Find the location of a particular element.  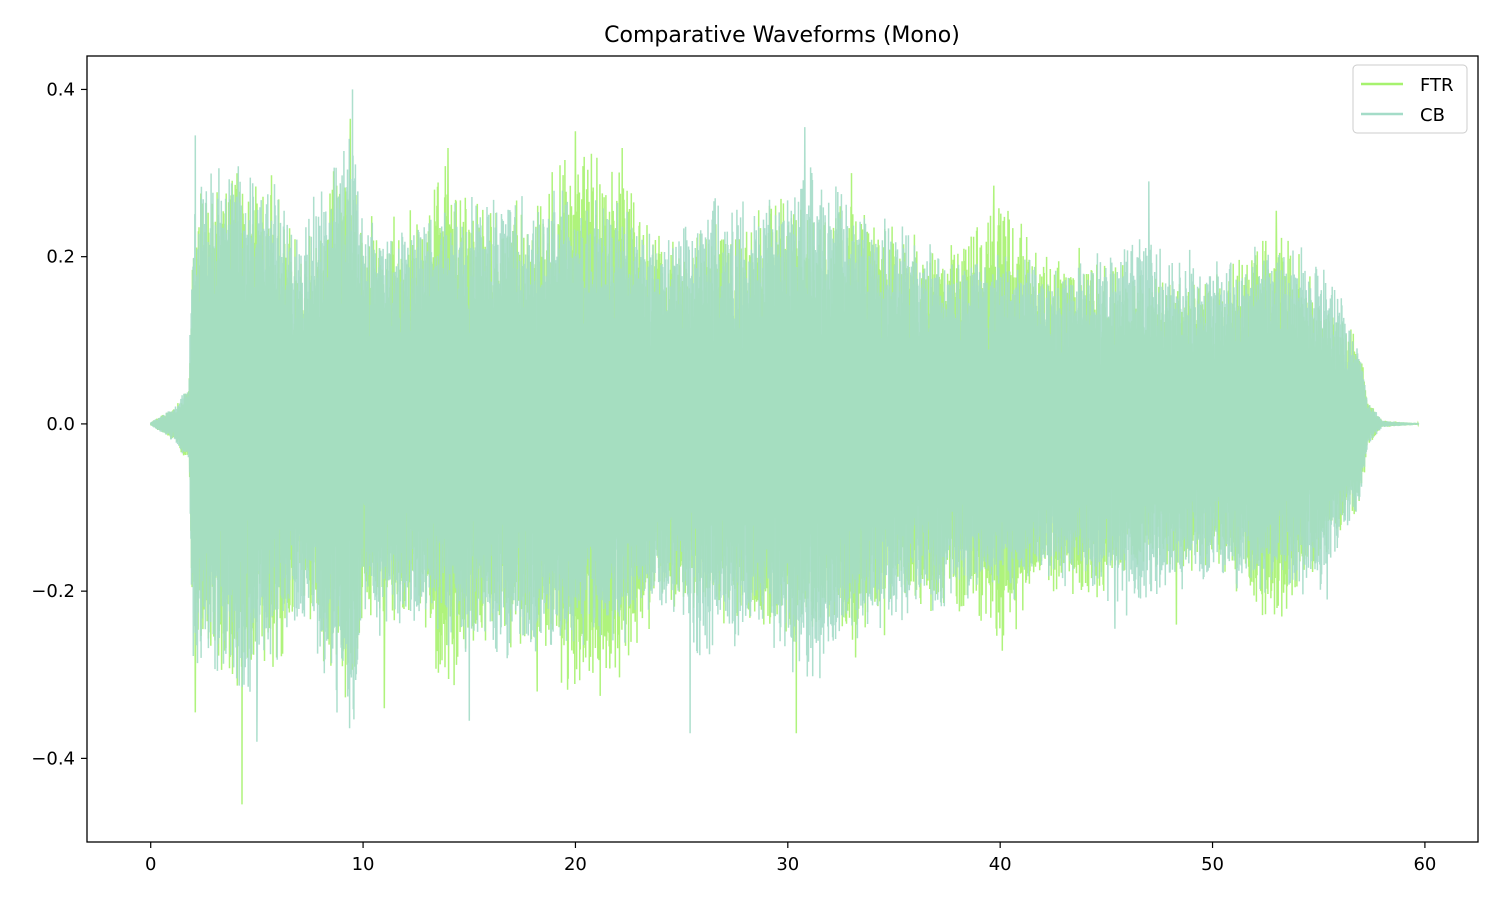

y-axis: −0.4 −0.2 0.0 0.2 0.4 is located at coordinates (59, 424).